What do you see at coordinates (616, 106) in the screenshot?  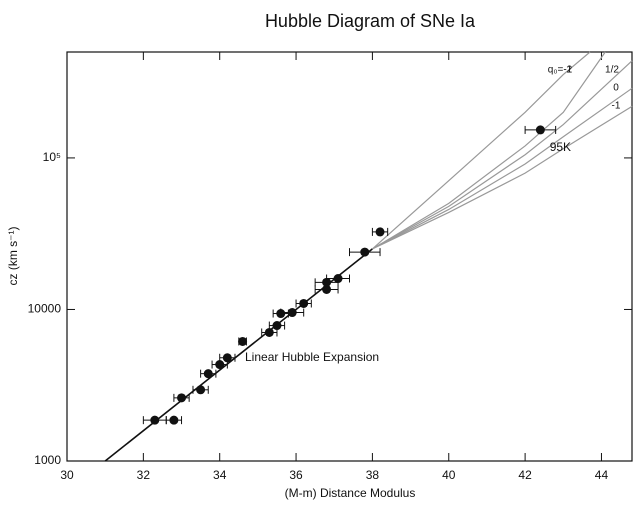 I see `curve-label: -1` at bounding box center [616, 106].